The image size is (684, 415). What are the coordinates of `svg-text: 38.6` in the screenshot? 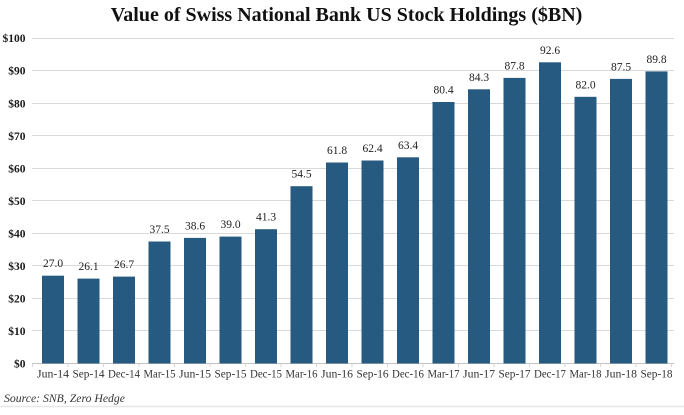 It's located at (195, 226).